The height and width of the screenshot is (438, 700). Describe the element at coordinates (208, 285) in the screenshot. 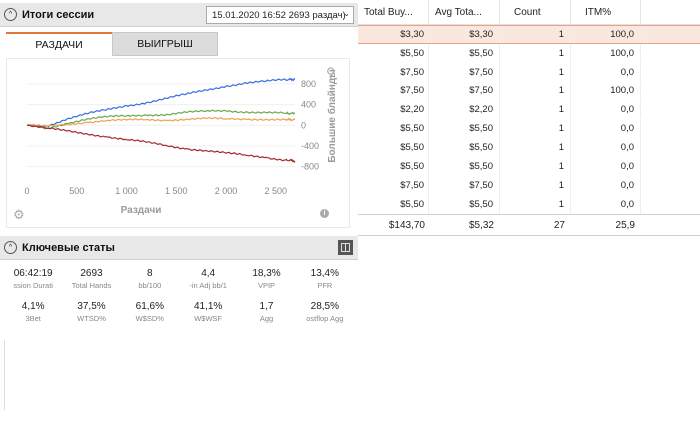

I see `stat-label: -in Adj bb/1` at that location.